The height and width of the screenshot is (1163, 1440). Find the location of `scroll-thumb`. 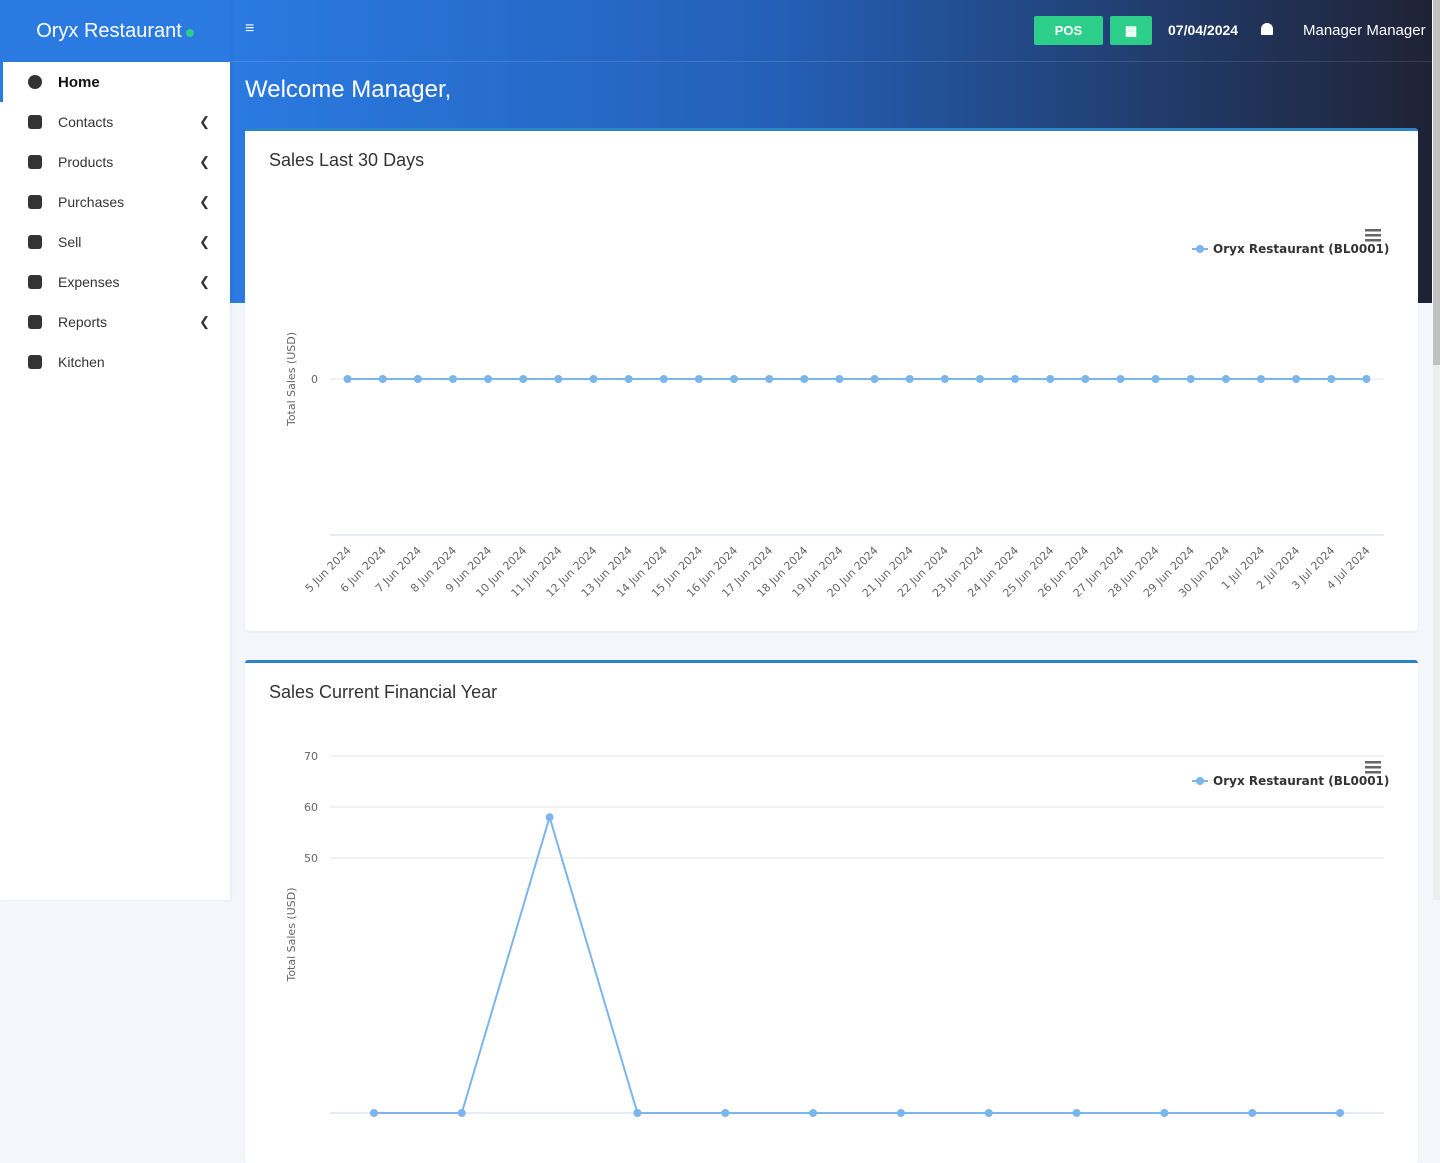

scroll-thumb is located at coordinates (1436, 182).